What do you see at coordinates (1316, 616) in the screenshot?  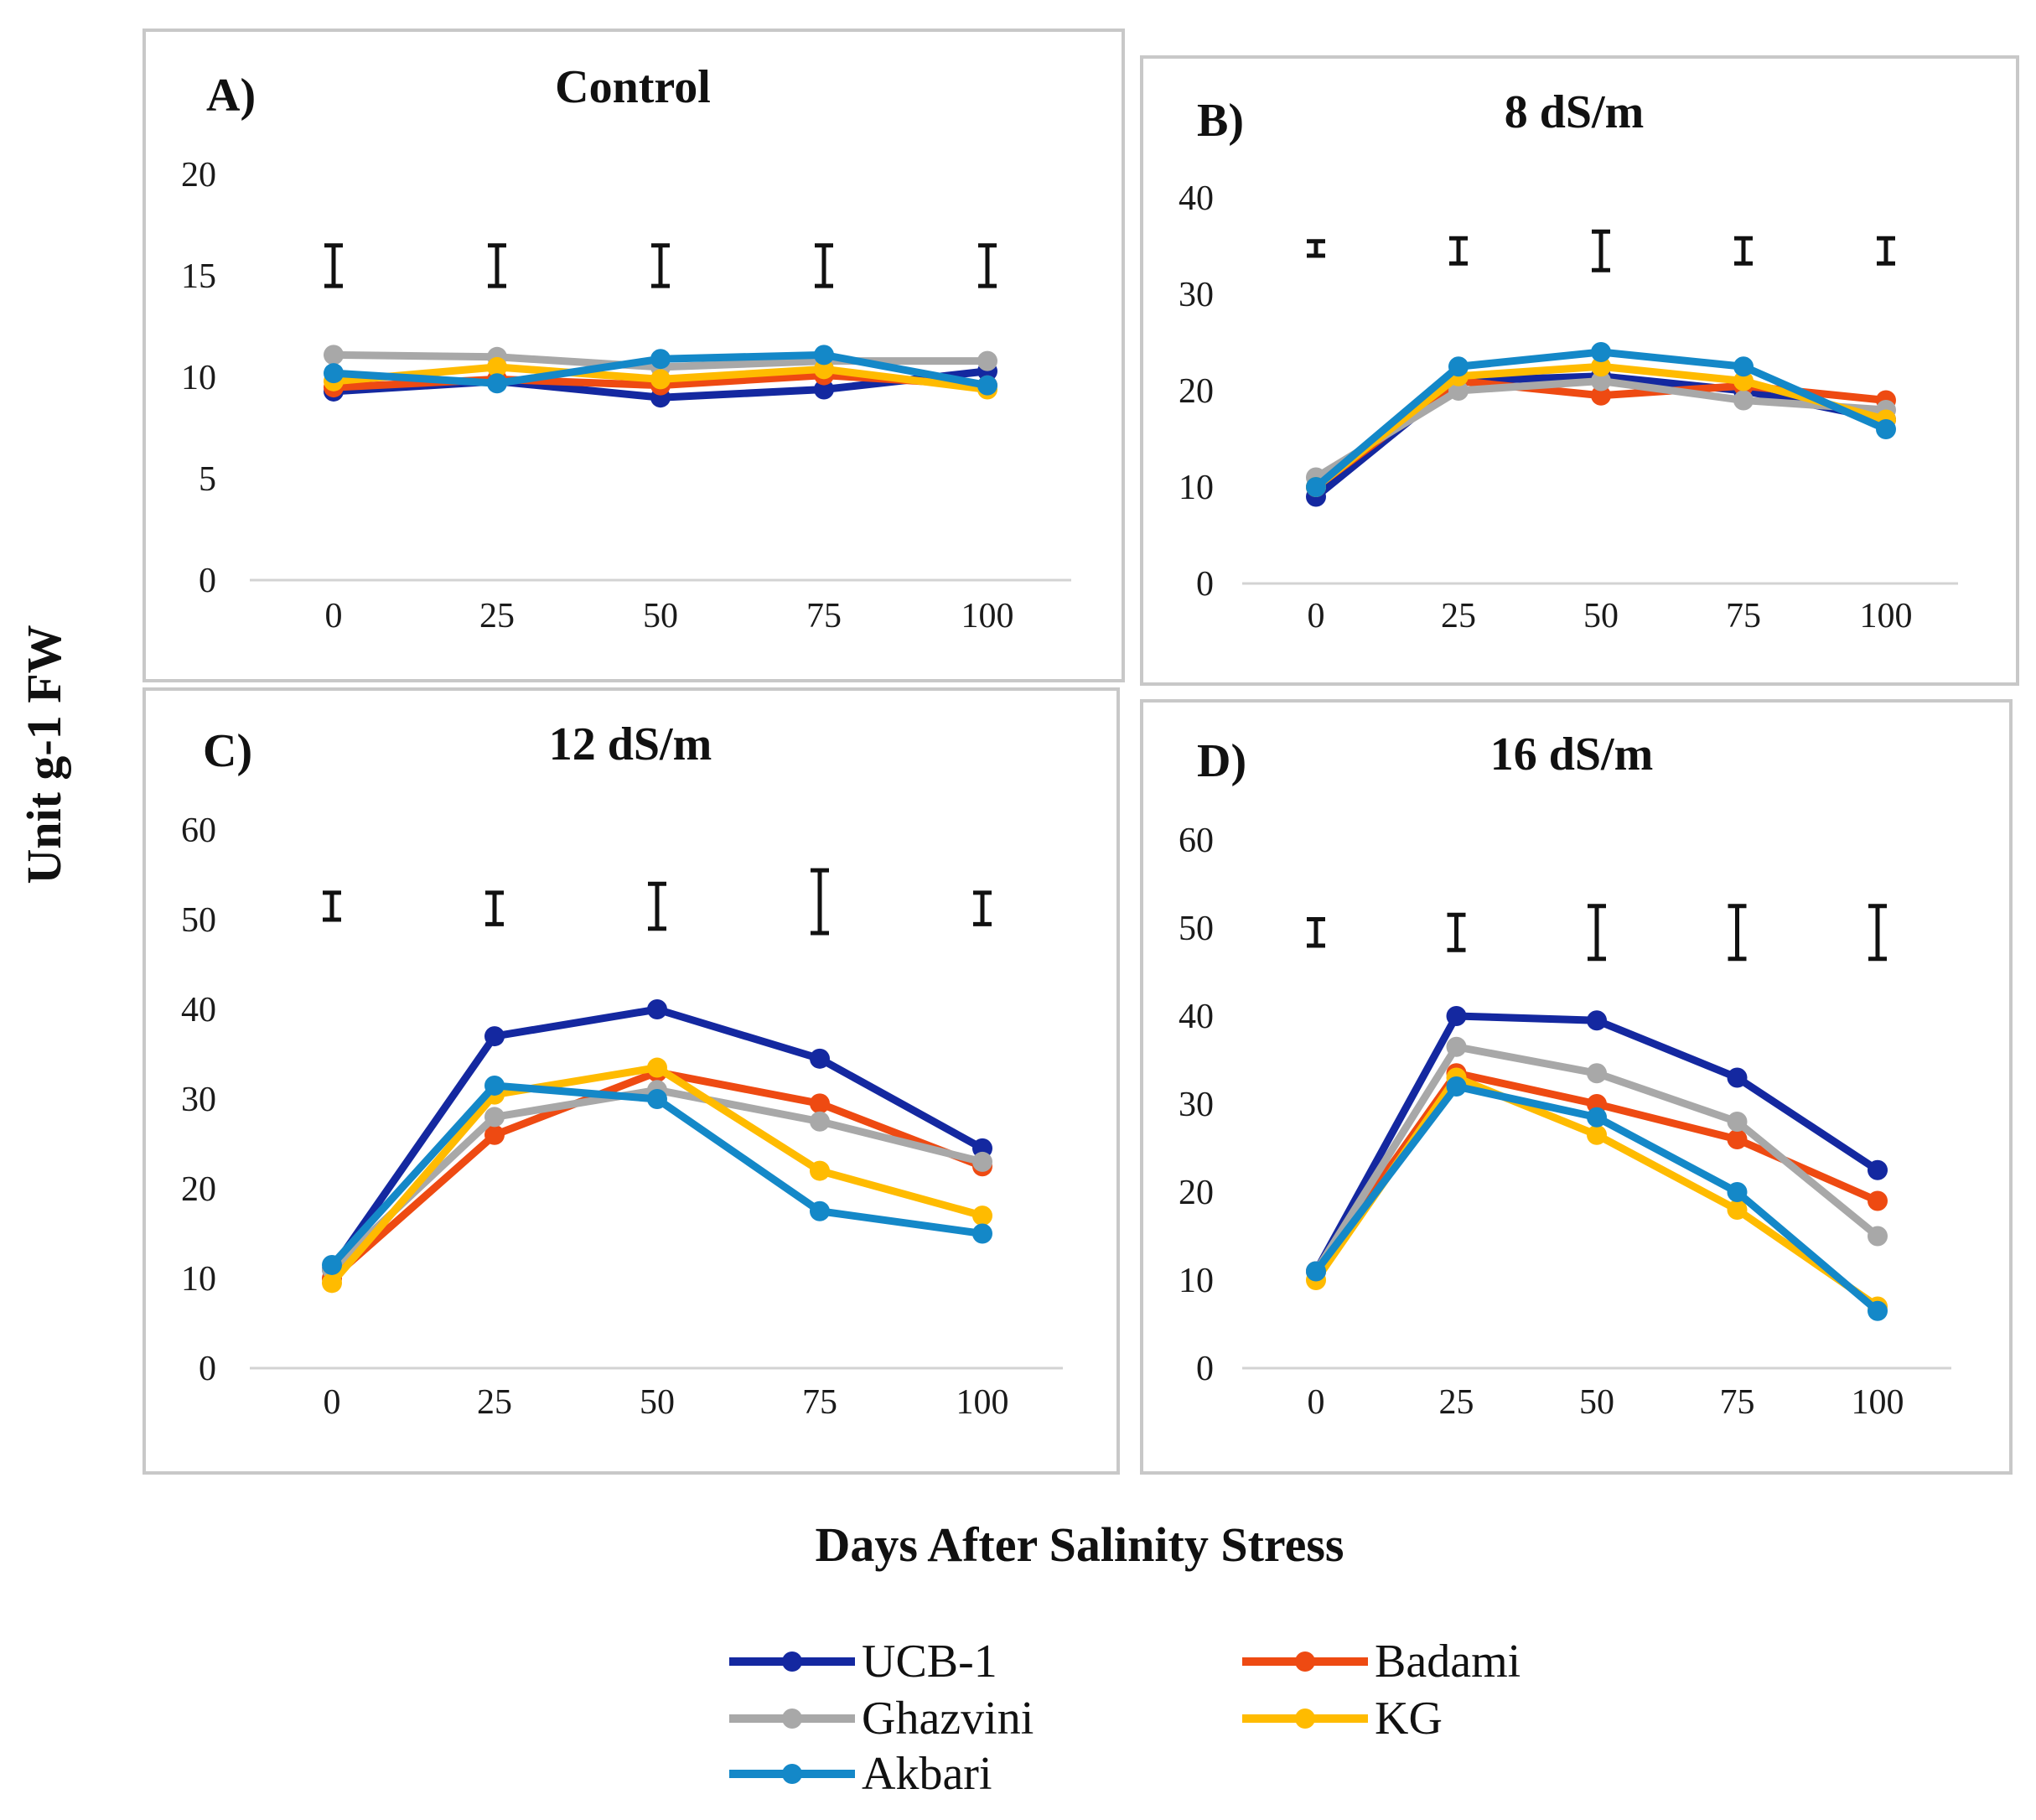 I see `panel-b-x-tick: 0` at bounding box center [1316, 616].